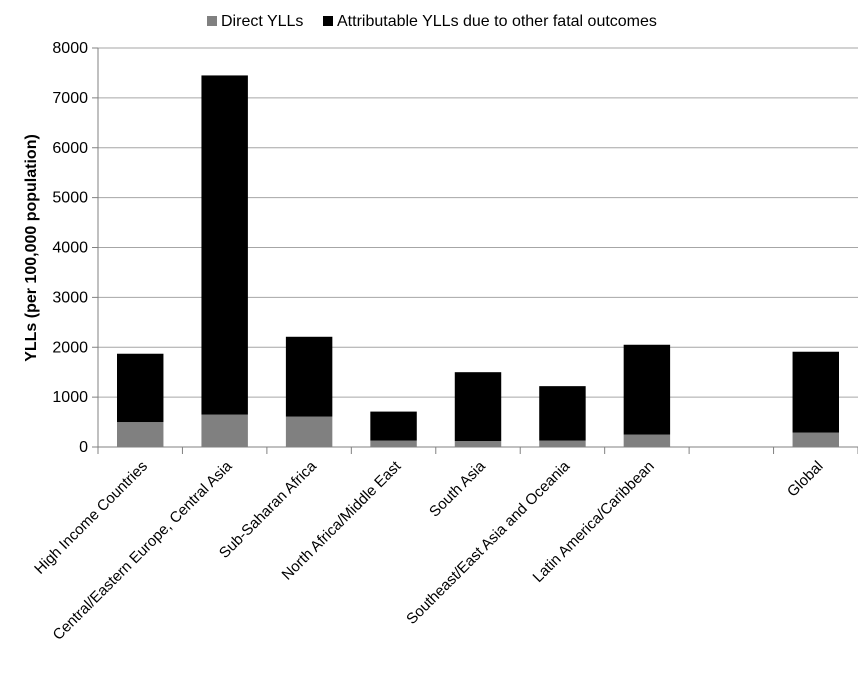  I want to click on legend-swatch-direct, so click(212, 21).